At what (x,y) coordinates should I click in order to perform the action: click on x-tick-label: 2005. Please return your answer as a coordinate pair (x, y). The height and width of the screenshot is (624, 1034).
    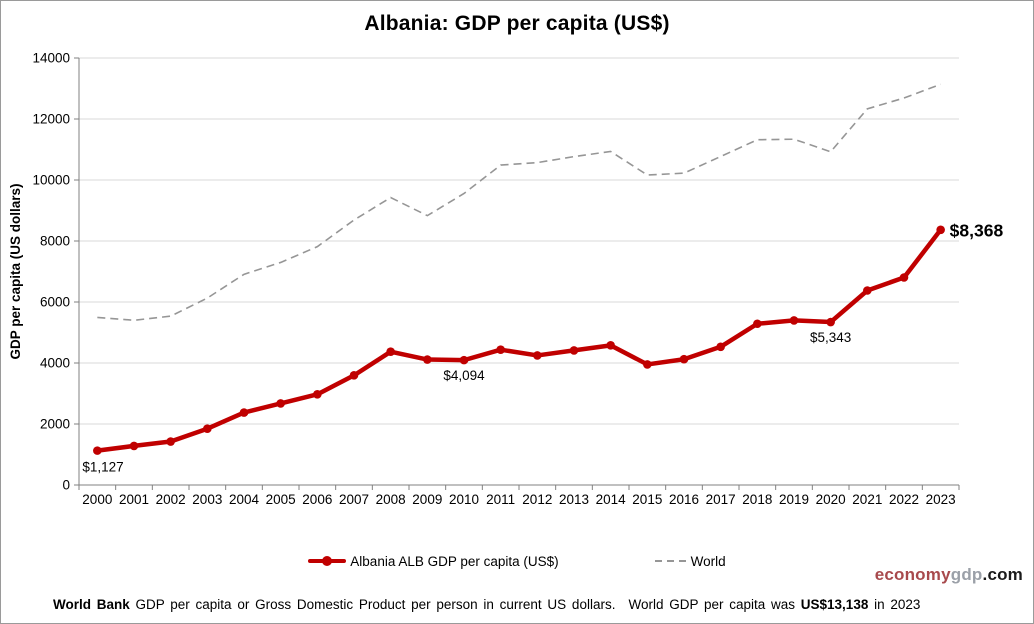
    Looking at the image, I should click on (281, 499).